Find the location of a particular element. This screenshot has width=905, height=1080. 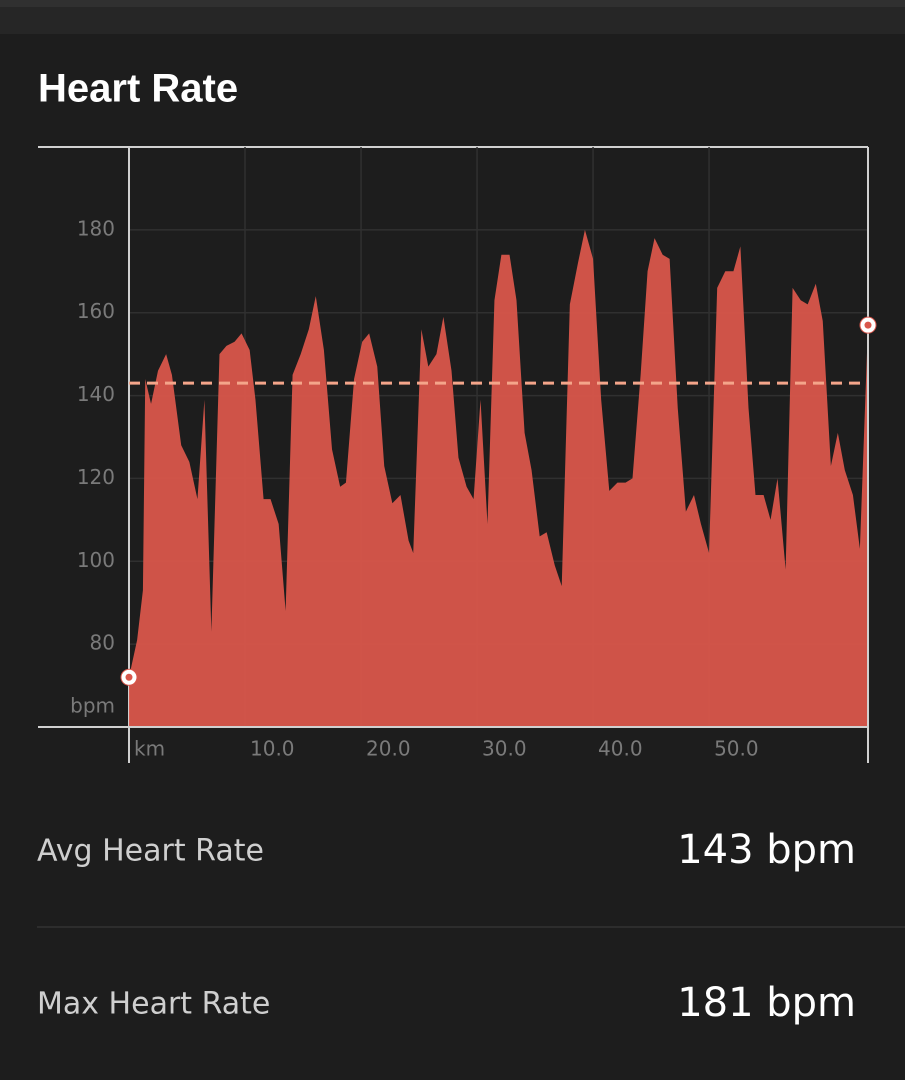

y-tick-label: 160 is located at coordinates (96, 311).